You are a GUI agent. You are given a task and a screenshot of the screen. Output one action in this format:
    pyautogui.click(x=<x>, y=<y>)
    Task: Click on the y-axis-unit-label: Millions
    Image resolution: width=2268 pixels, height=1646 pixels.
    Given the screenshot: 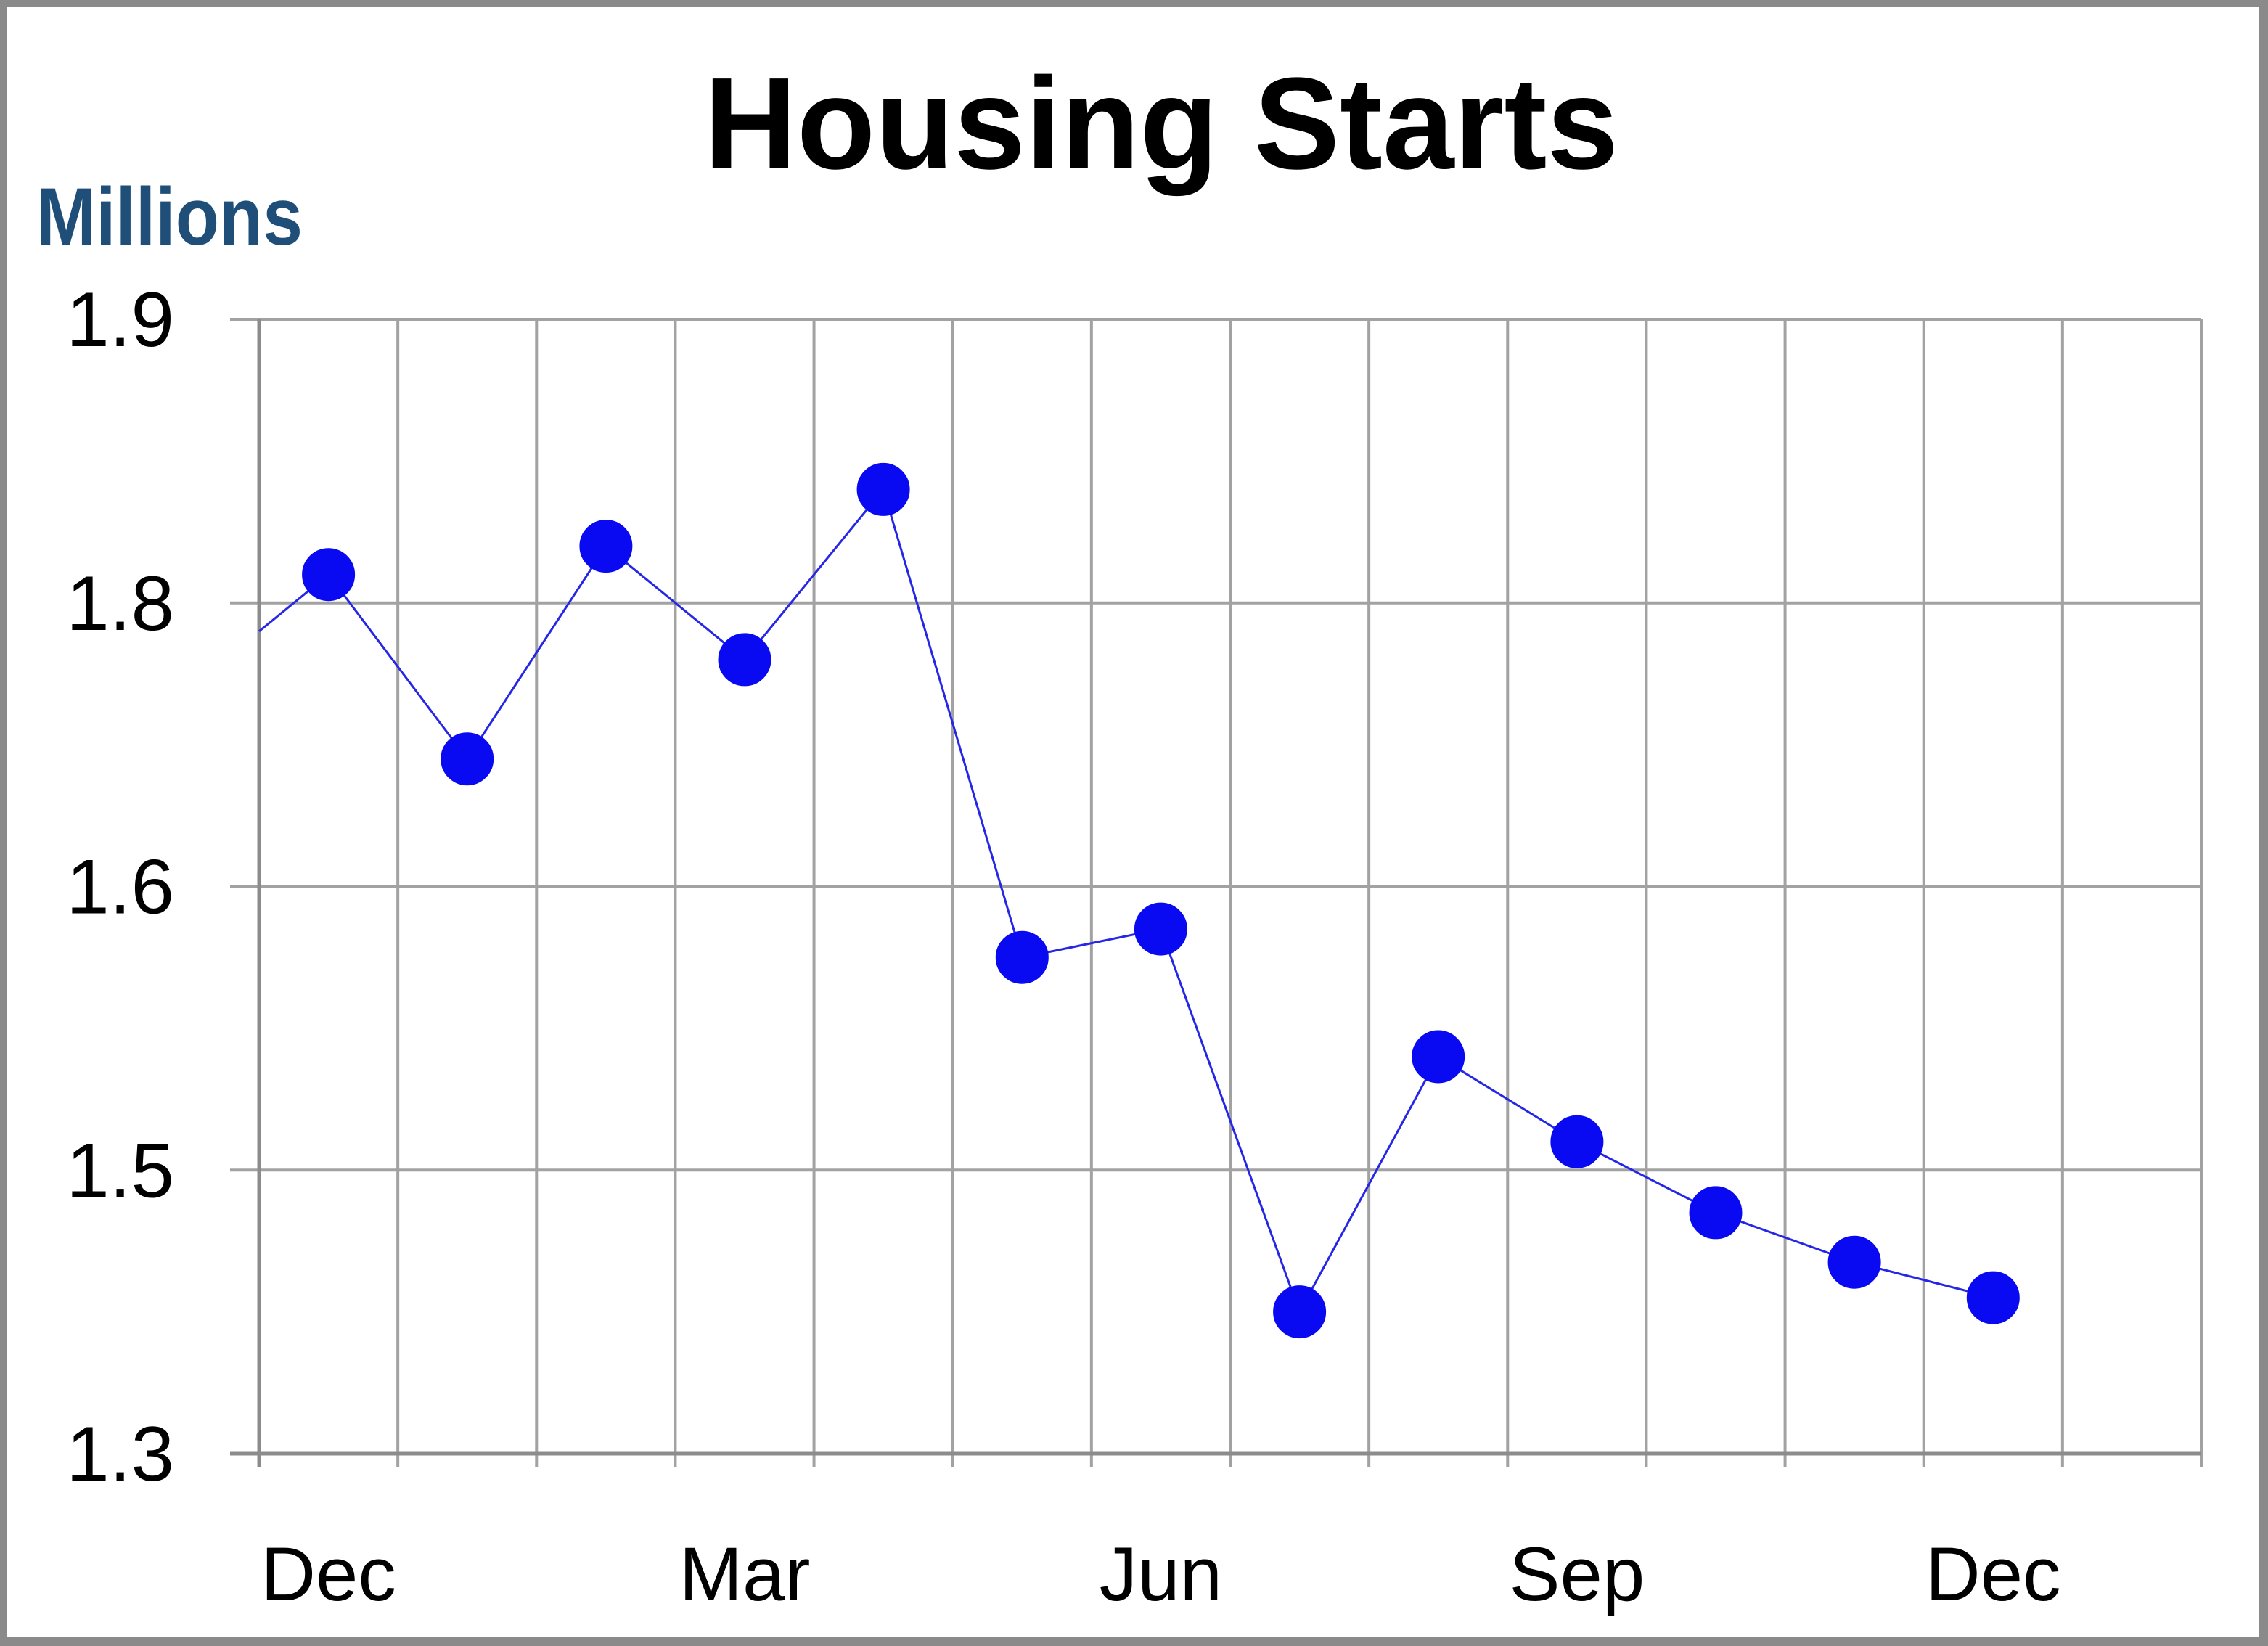 What is the action you would take?
    pyautogui.click(x=169, y=216)
    